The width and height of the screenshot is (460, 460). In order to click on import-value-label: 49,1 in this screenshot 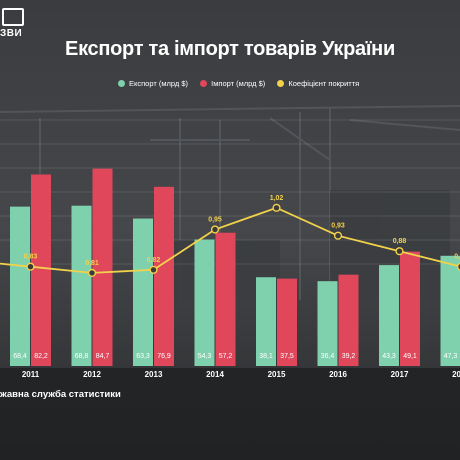, I will do `click(410, 356)`.